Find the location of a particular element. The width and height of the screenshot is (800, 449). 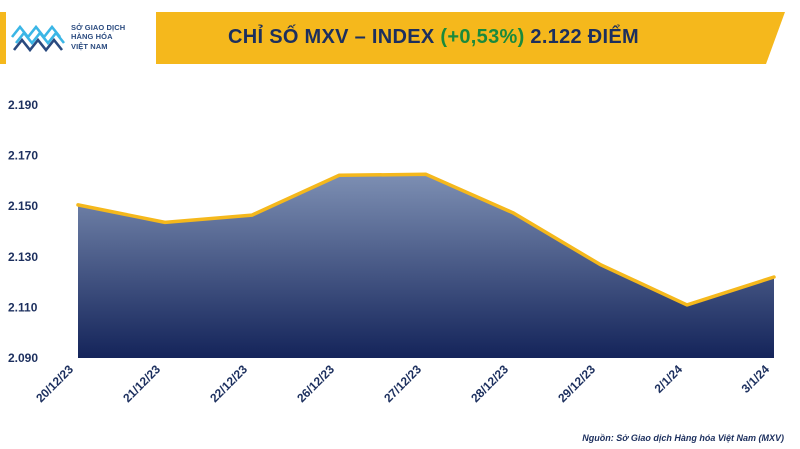

x-tick-label: 2/1/24 is located at coordinates (669, 379).